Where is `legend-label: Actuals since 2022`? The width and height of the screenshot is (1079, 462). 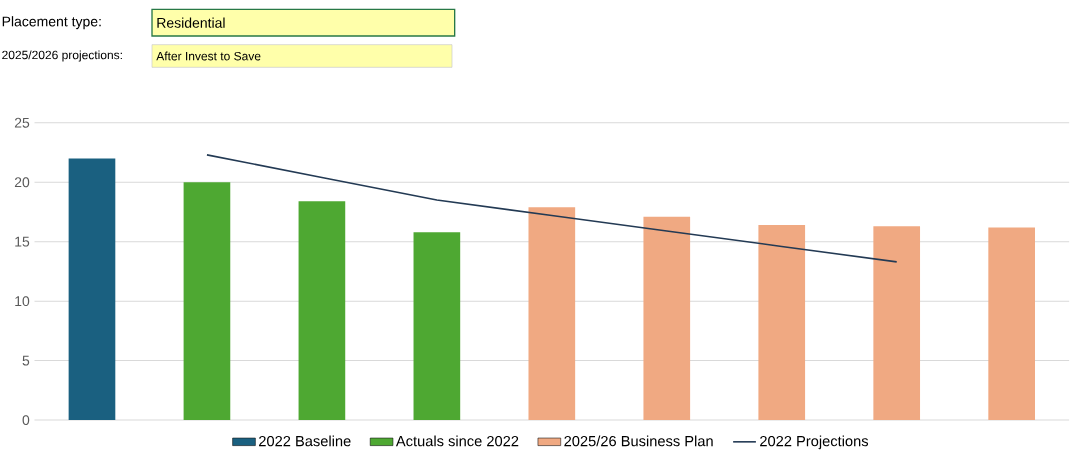 legend-label: Actuals since 2022 is located at coordinates (457, 441).